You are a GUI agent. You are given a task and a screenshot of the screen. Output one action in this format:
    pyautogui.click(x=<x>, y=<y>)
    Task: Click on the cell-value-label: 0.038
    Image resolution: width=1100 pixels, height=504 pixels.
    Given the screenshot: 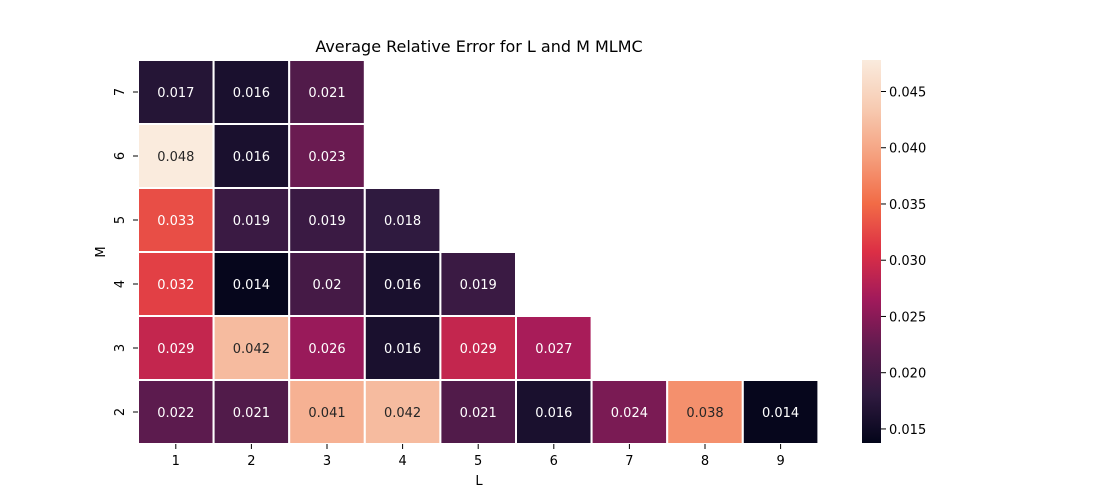 What is the action you would take?
    pyautogui.click(x=704, y=413)
    